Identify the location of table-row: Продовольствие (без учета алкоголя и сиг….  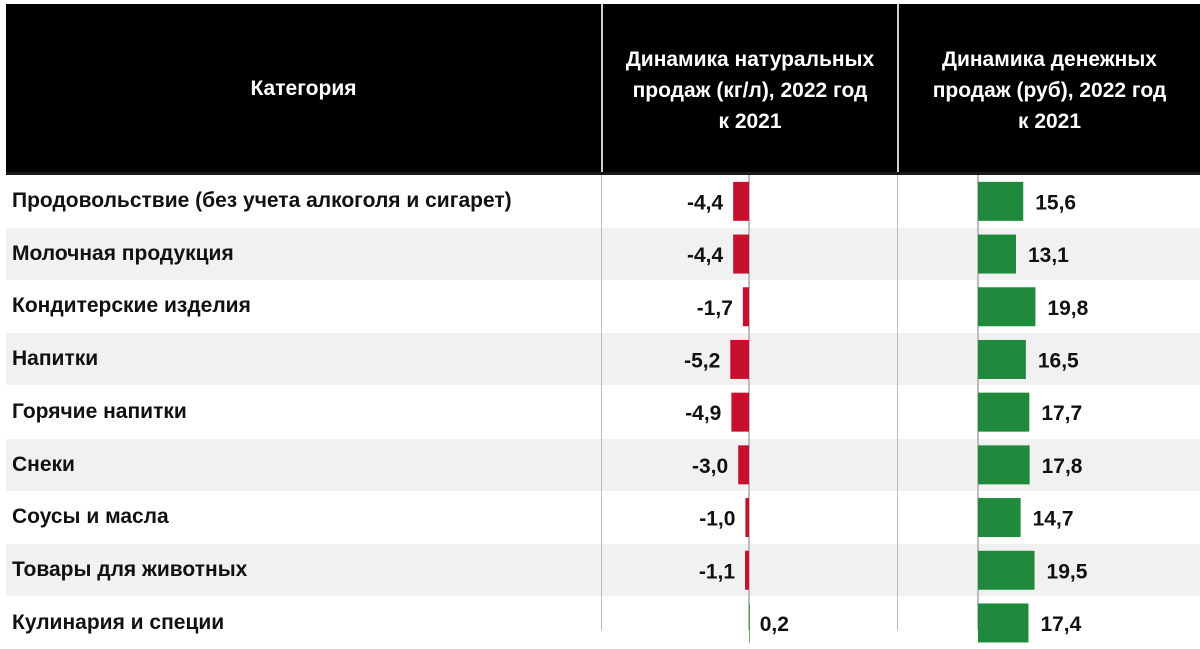
(603, 201).